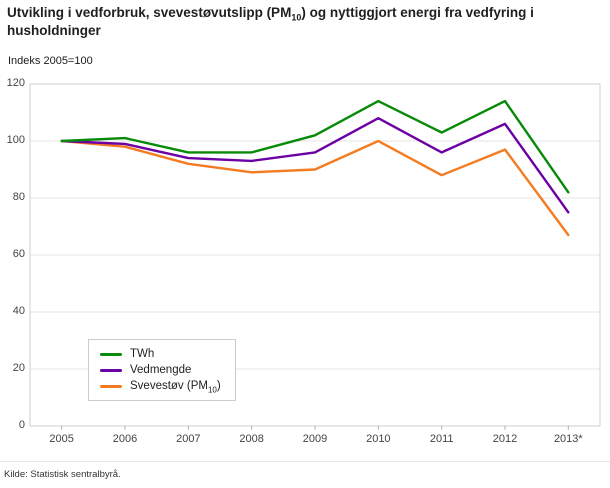  Describe the element at coordinates (111, 370) in the screenshot. I see `legend-swatch-Vedmengde` at that location.